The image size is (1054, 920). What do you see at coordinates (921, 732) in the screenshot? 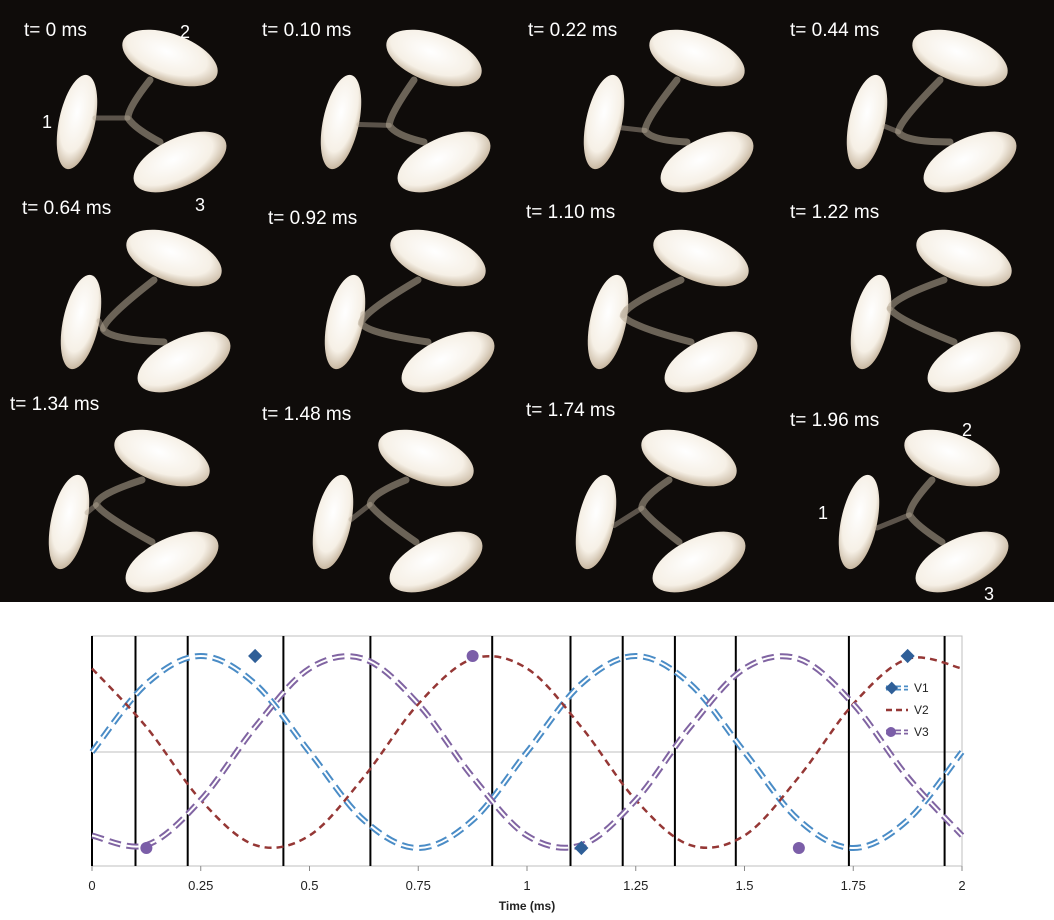
I see `legend-label-v3: V3` at bounding box center [921, 732].